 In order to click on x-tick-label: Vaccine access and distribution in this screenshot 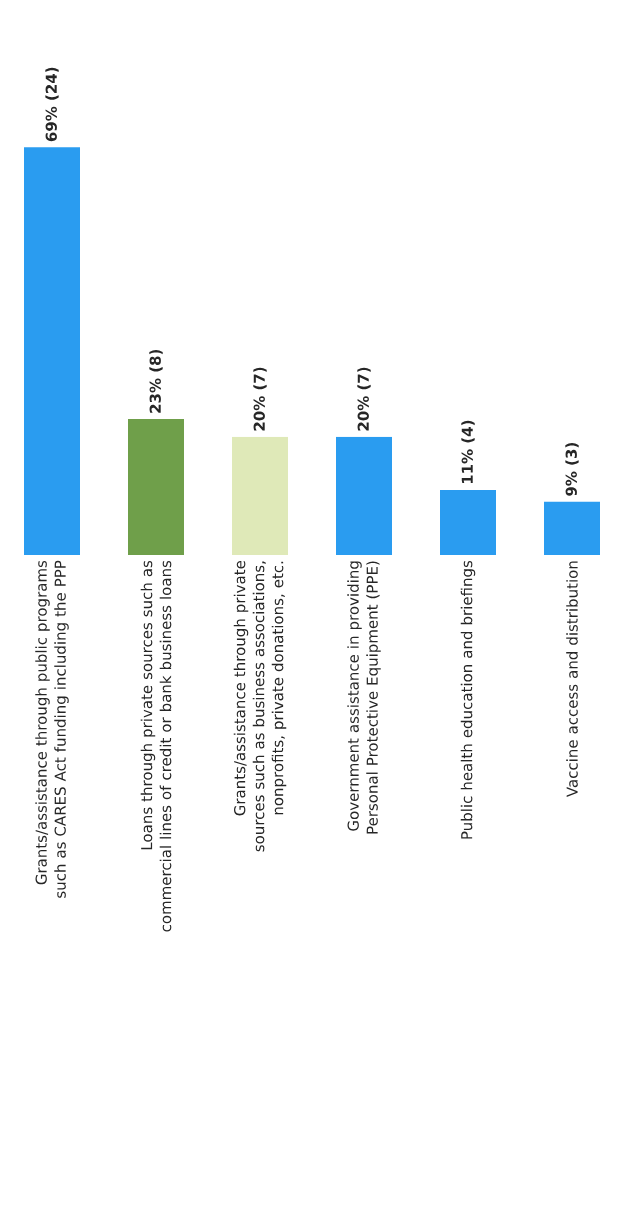, I will do `click(572, 679)`.